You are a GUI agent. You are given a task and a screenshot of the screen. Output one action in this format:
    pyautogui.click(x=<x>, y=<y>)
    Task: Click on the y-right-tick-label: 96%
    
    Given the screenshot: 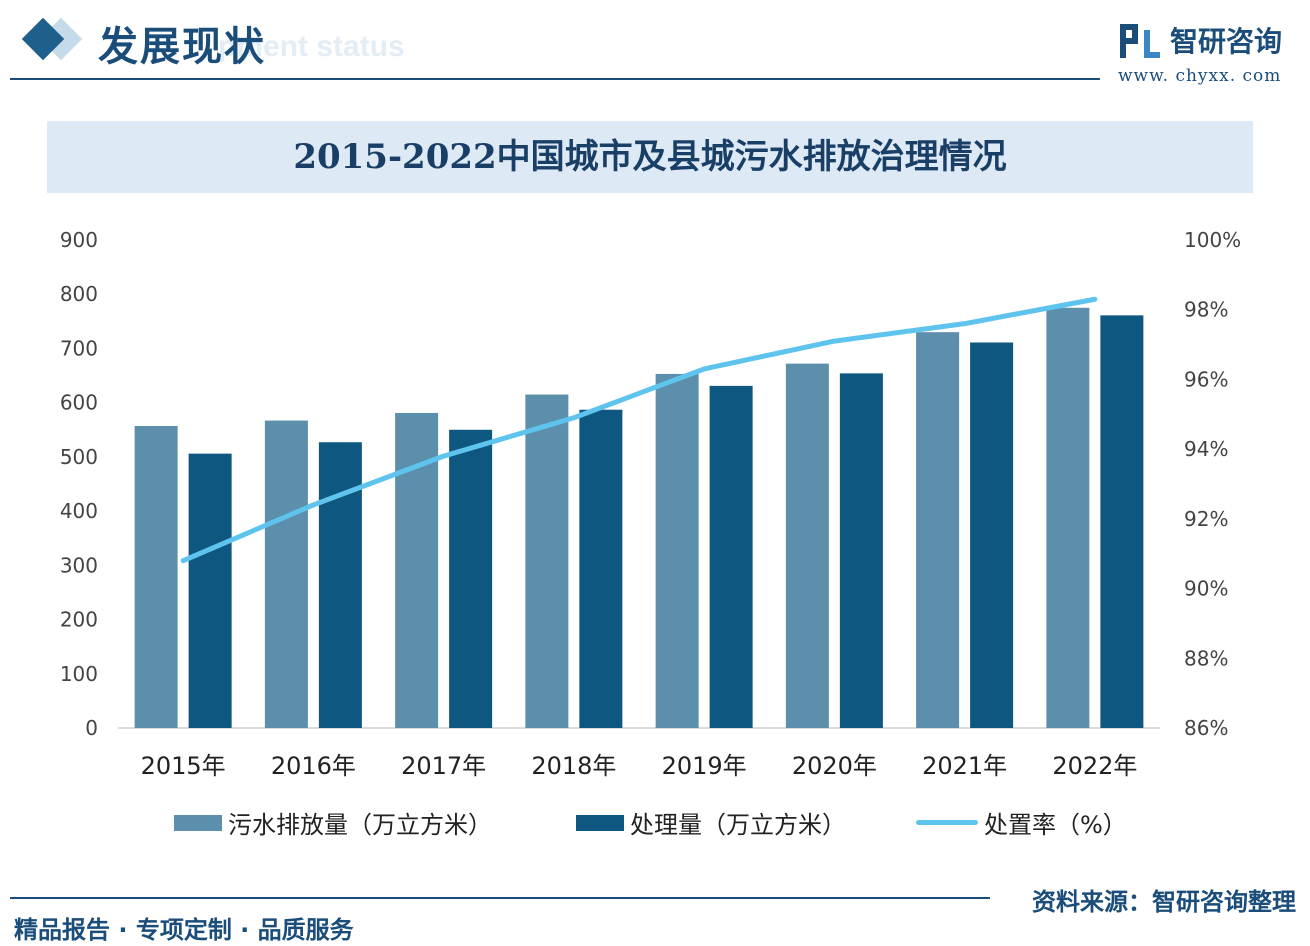 What is the action you would take?
    pyautogui.click(x=1206, y=379)
    